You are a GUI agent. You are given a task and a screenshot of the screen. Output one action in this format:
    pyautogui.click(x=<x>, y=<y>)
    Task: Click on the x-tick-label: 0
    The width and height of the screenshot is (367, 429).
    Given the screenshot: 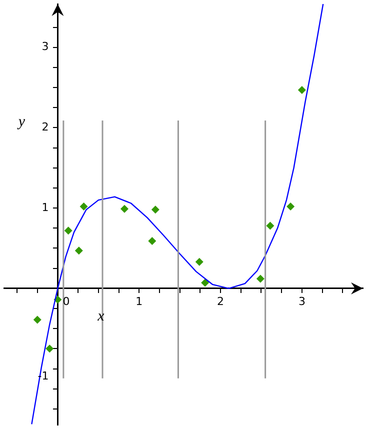 What is the action you would take?
    pyautogui.click(x=66, y=301)
    